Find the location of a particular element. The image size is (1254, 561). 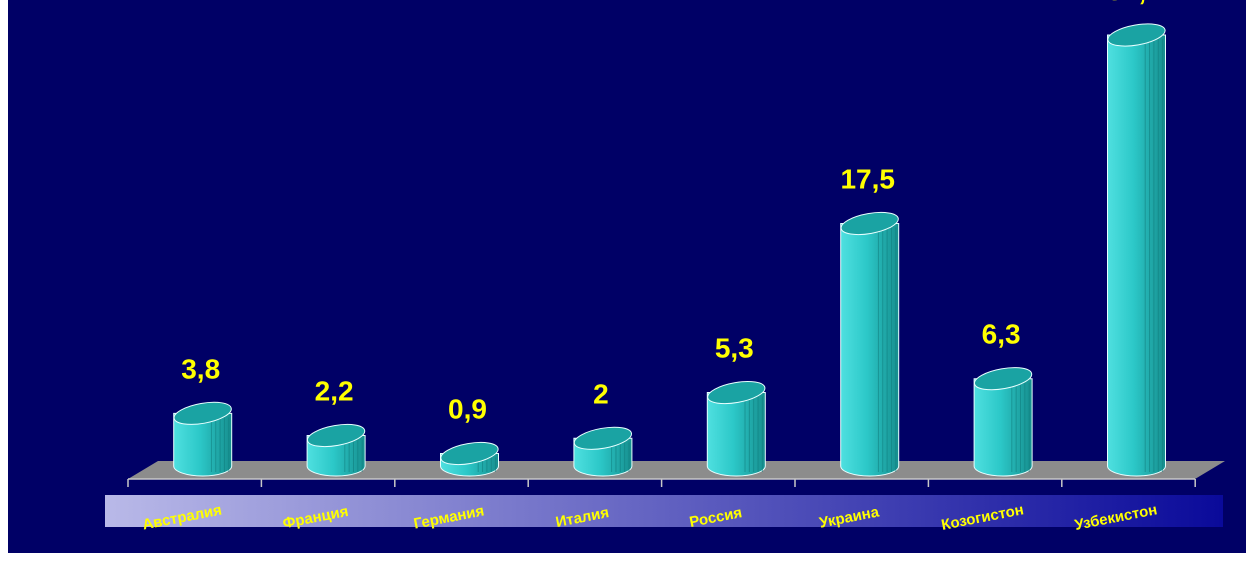

category-band is located at coordinates (664, 511).